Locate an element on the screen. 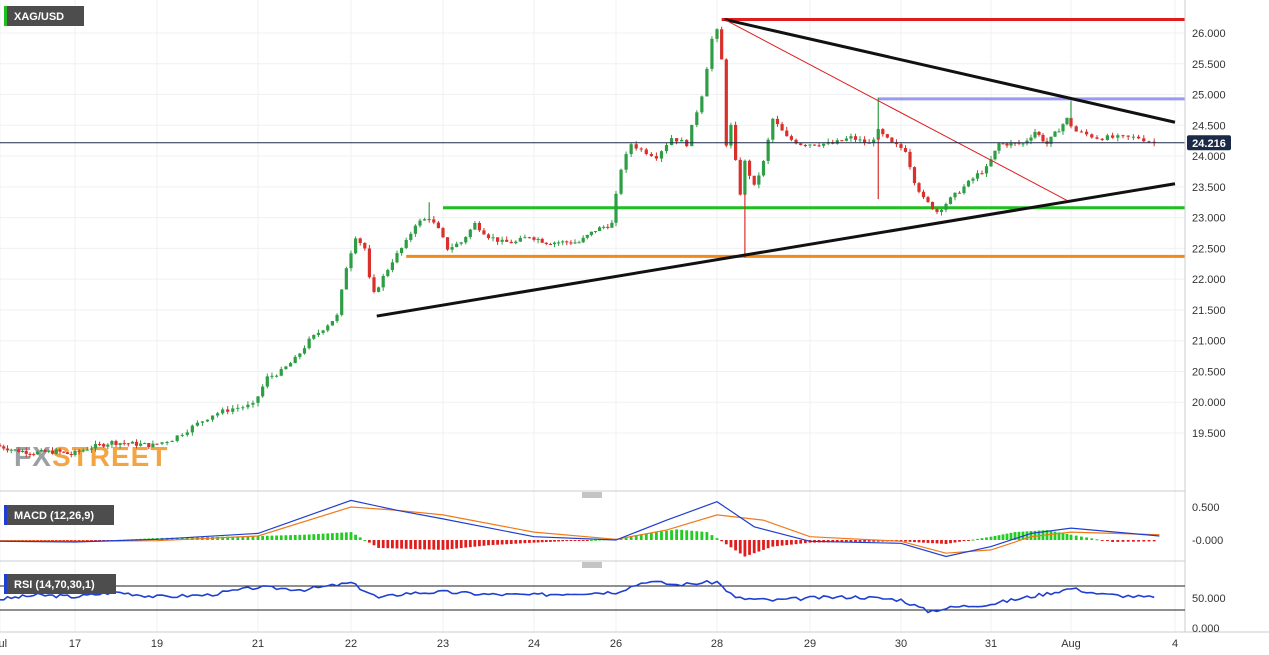 This screenshot has height=655, width=1269. pane-resize-handle-rsi is located at coordinates (592, 565).